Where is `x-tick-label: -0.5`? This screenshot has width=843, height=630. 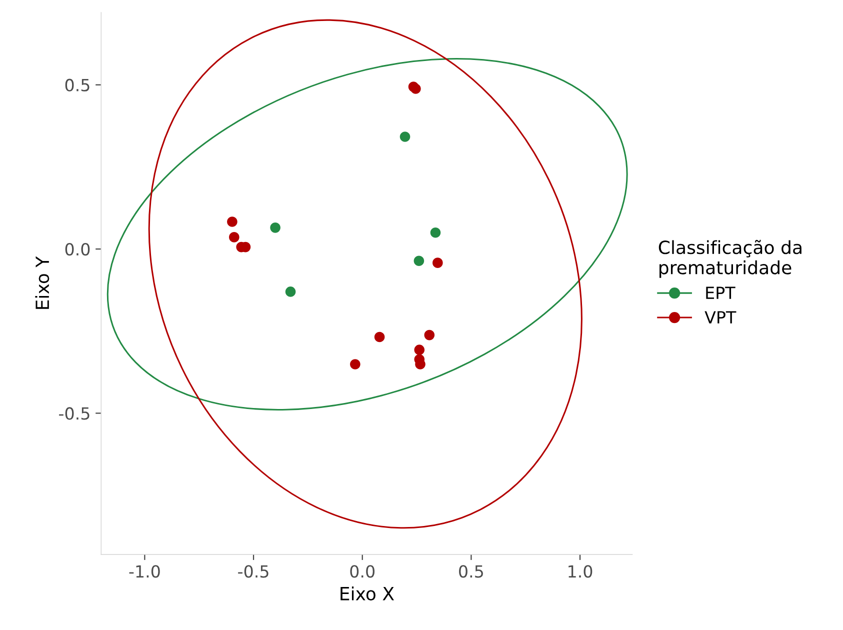
x-tick-label: -0.5 is located at coordinates (253, 571).